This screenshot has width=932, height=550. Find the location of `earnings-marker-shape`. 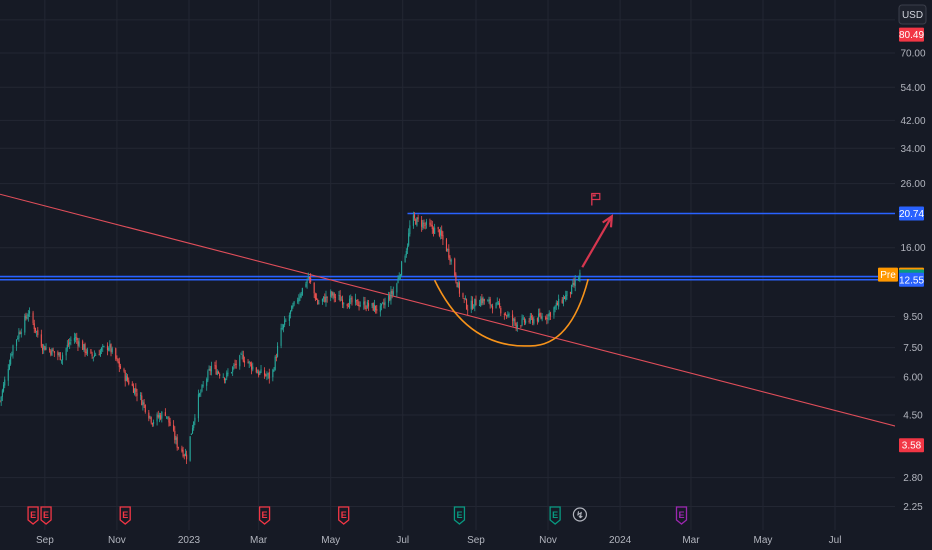

earnings-marker-shape is located at coordinates (46, 515).